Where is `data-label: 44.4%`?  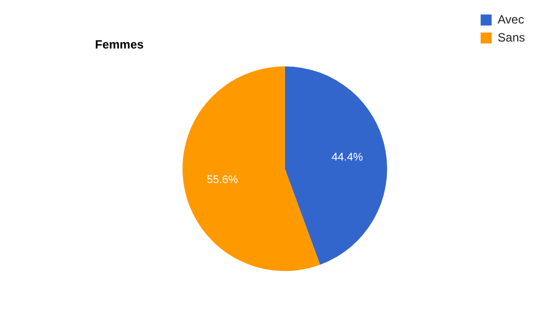
data-label: 44.4% is located at coordinates (348, 158).